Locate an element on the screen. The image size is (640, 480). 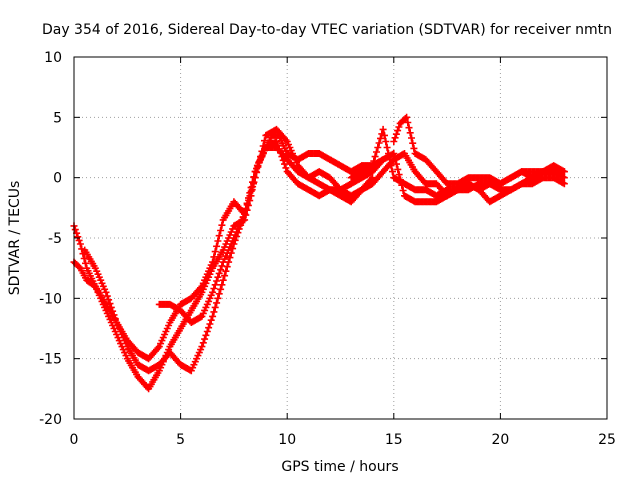
x-tick-label: 15 is located at coordinates (394, 440).